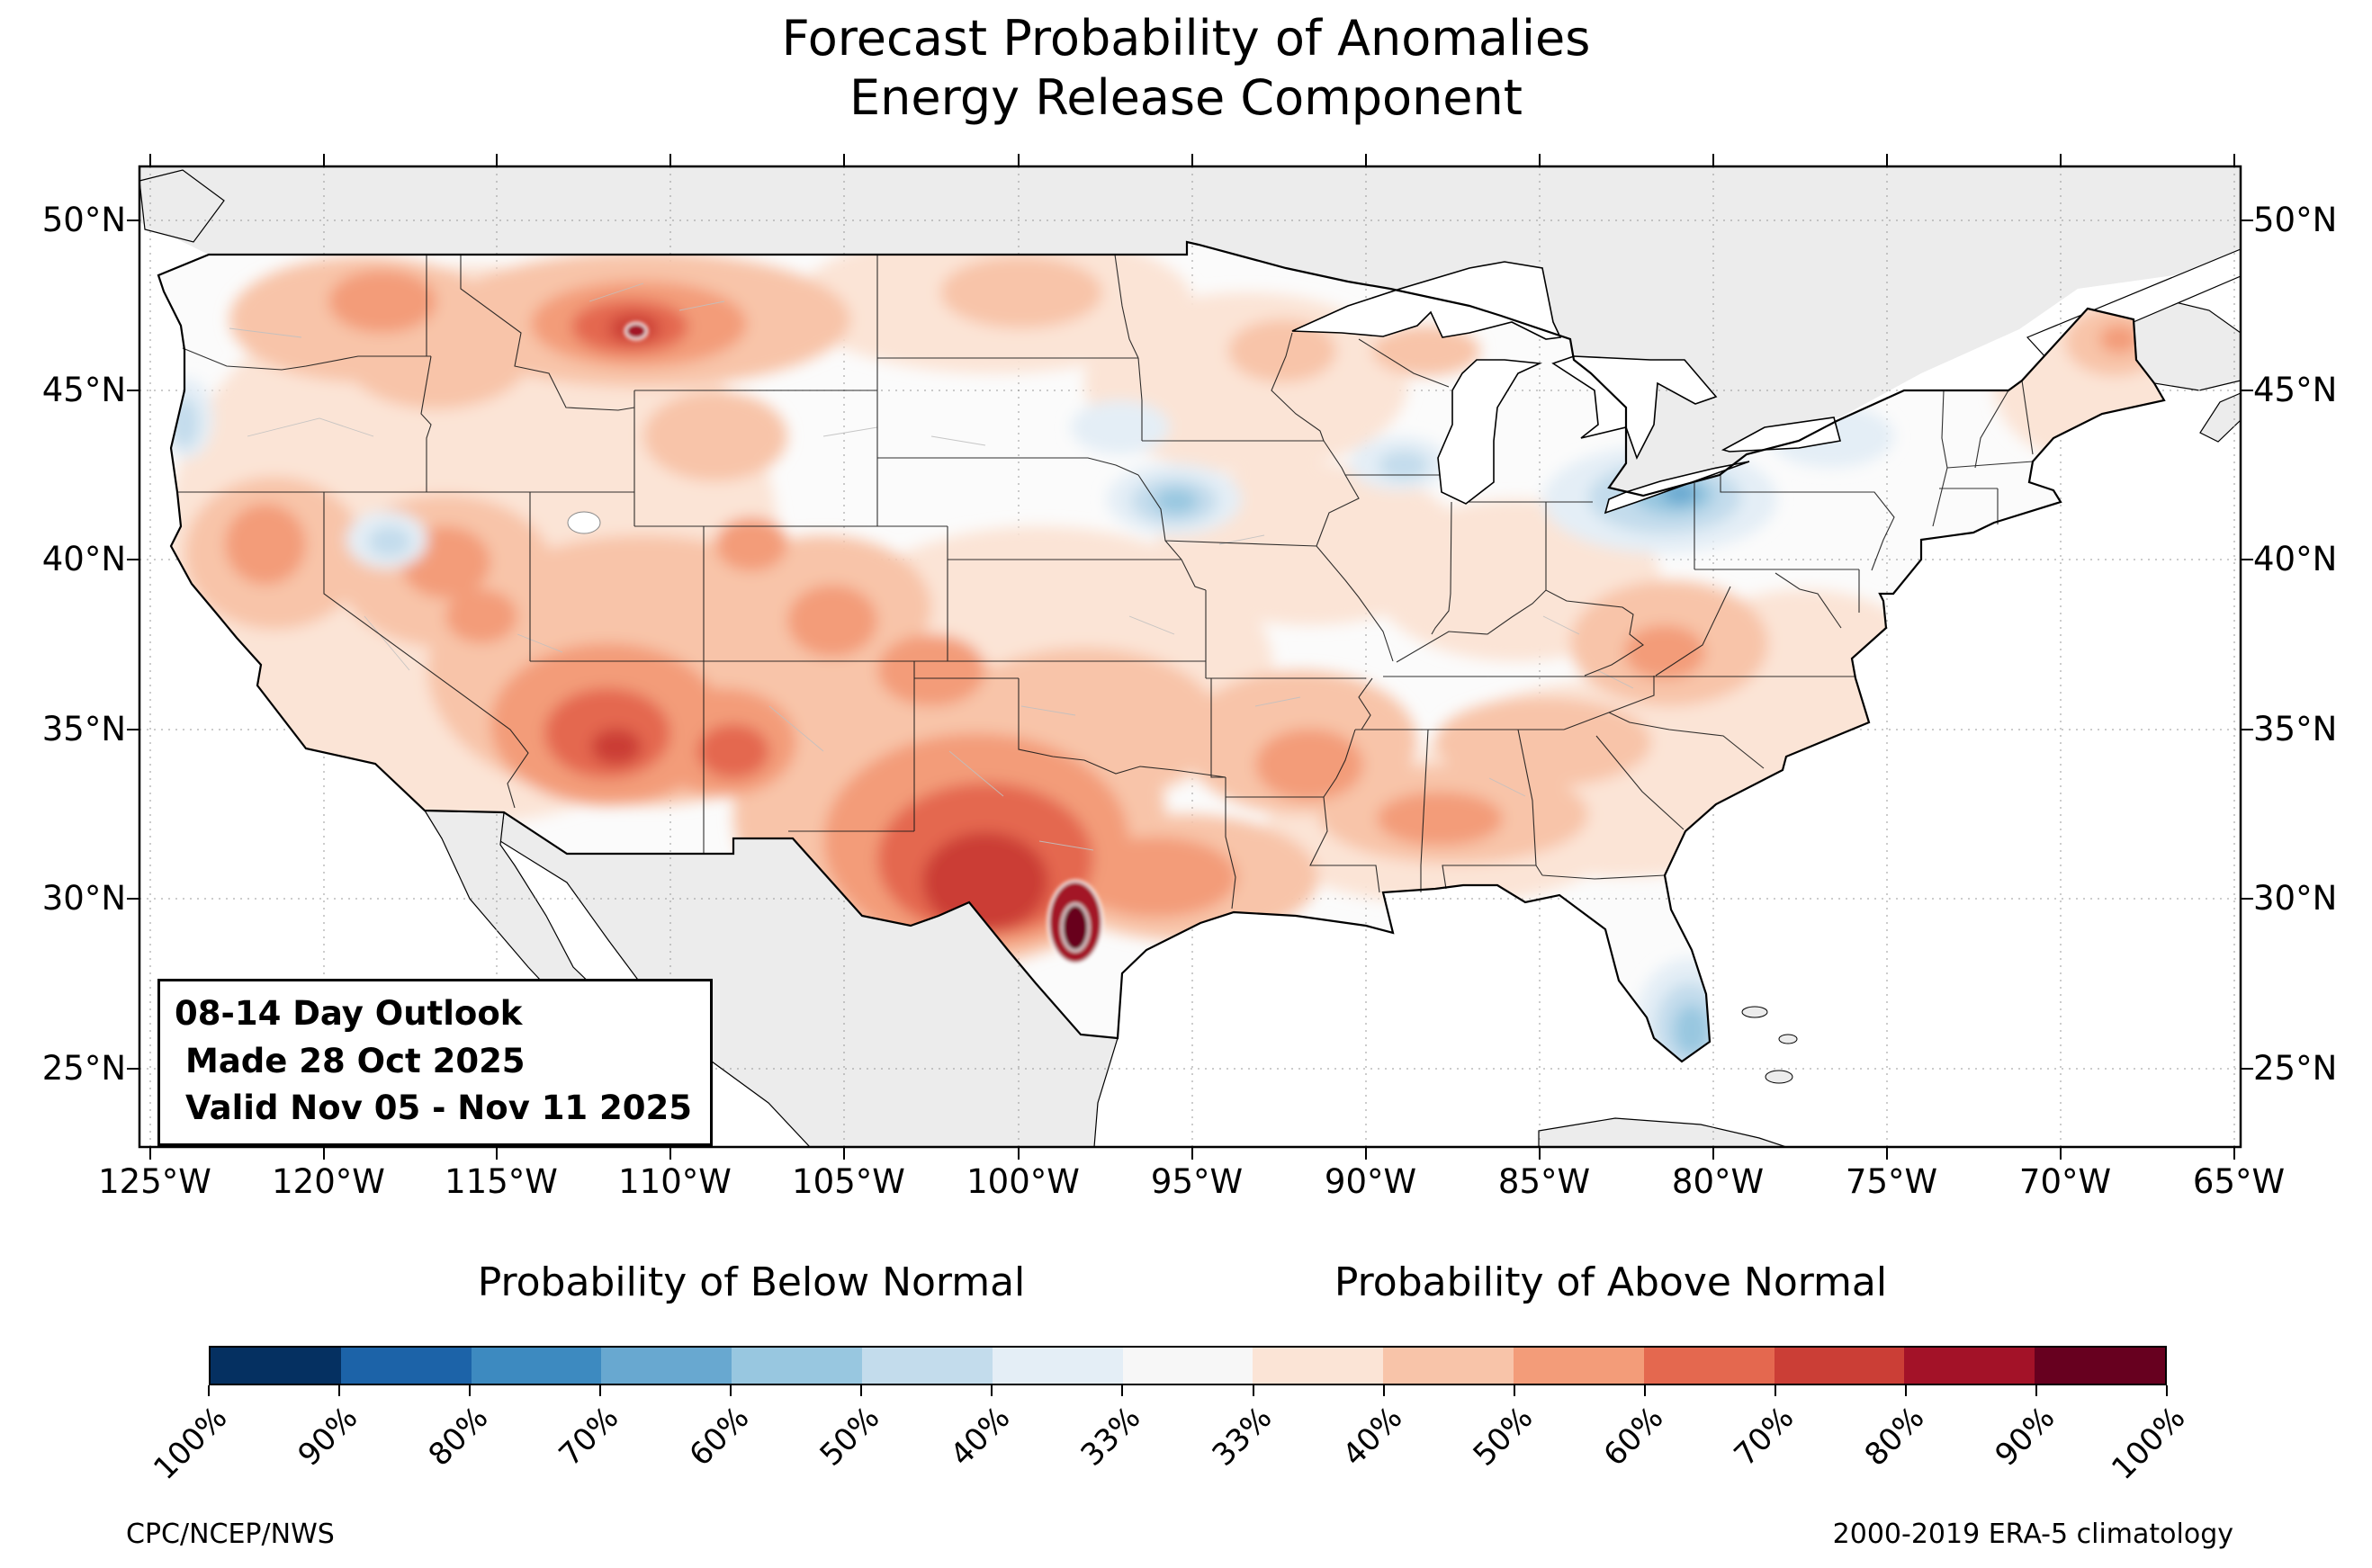  I want to click on lat-label-left-50n: 50°N, so click(83, 220).